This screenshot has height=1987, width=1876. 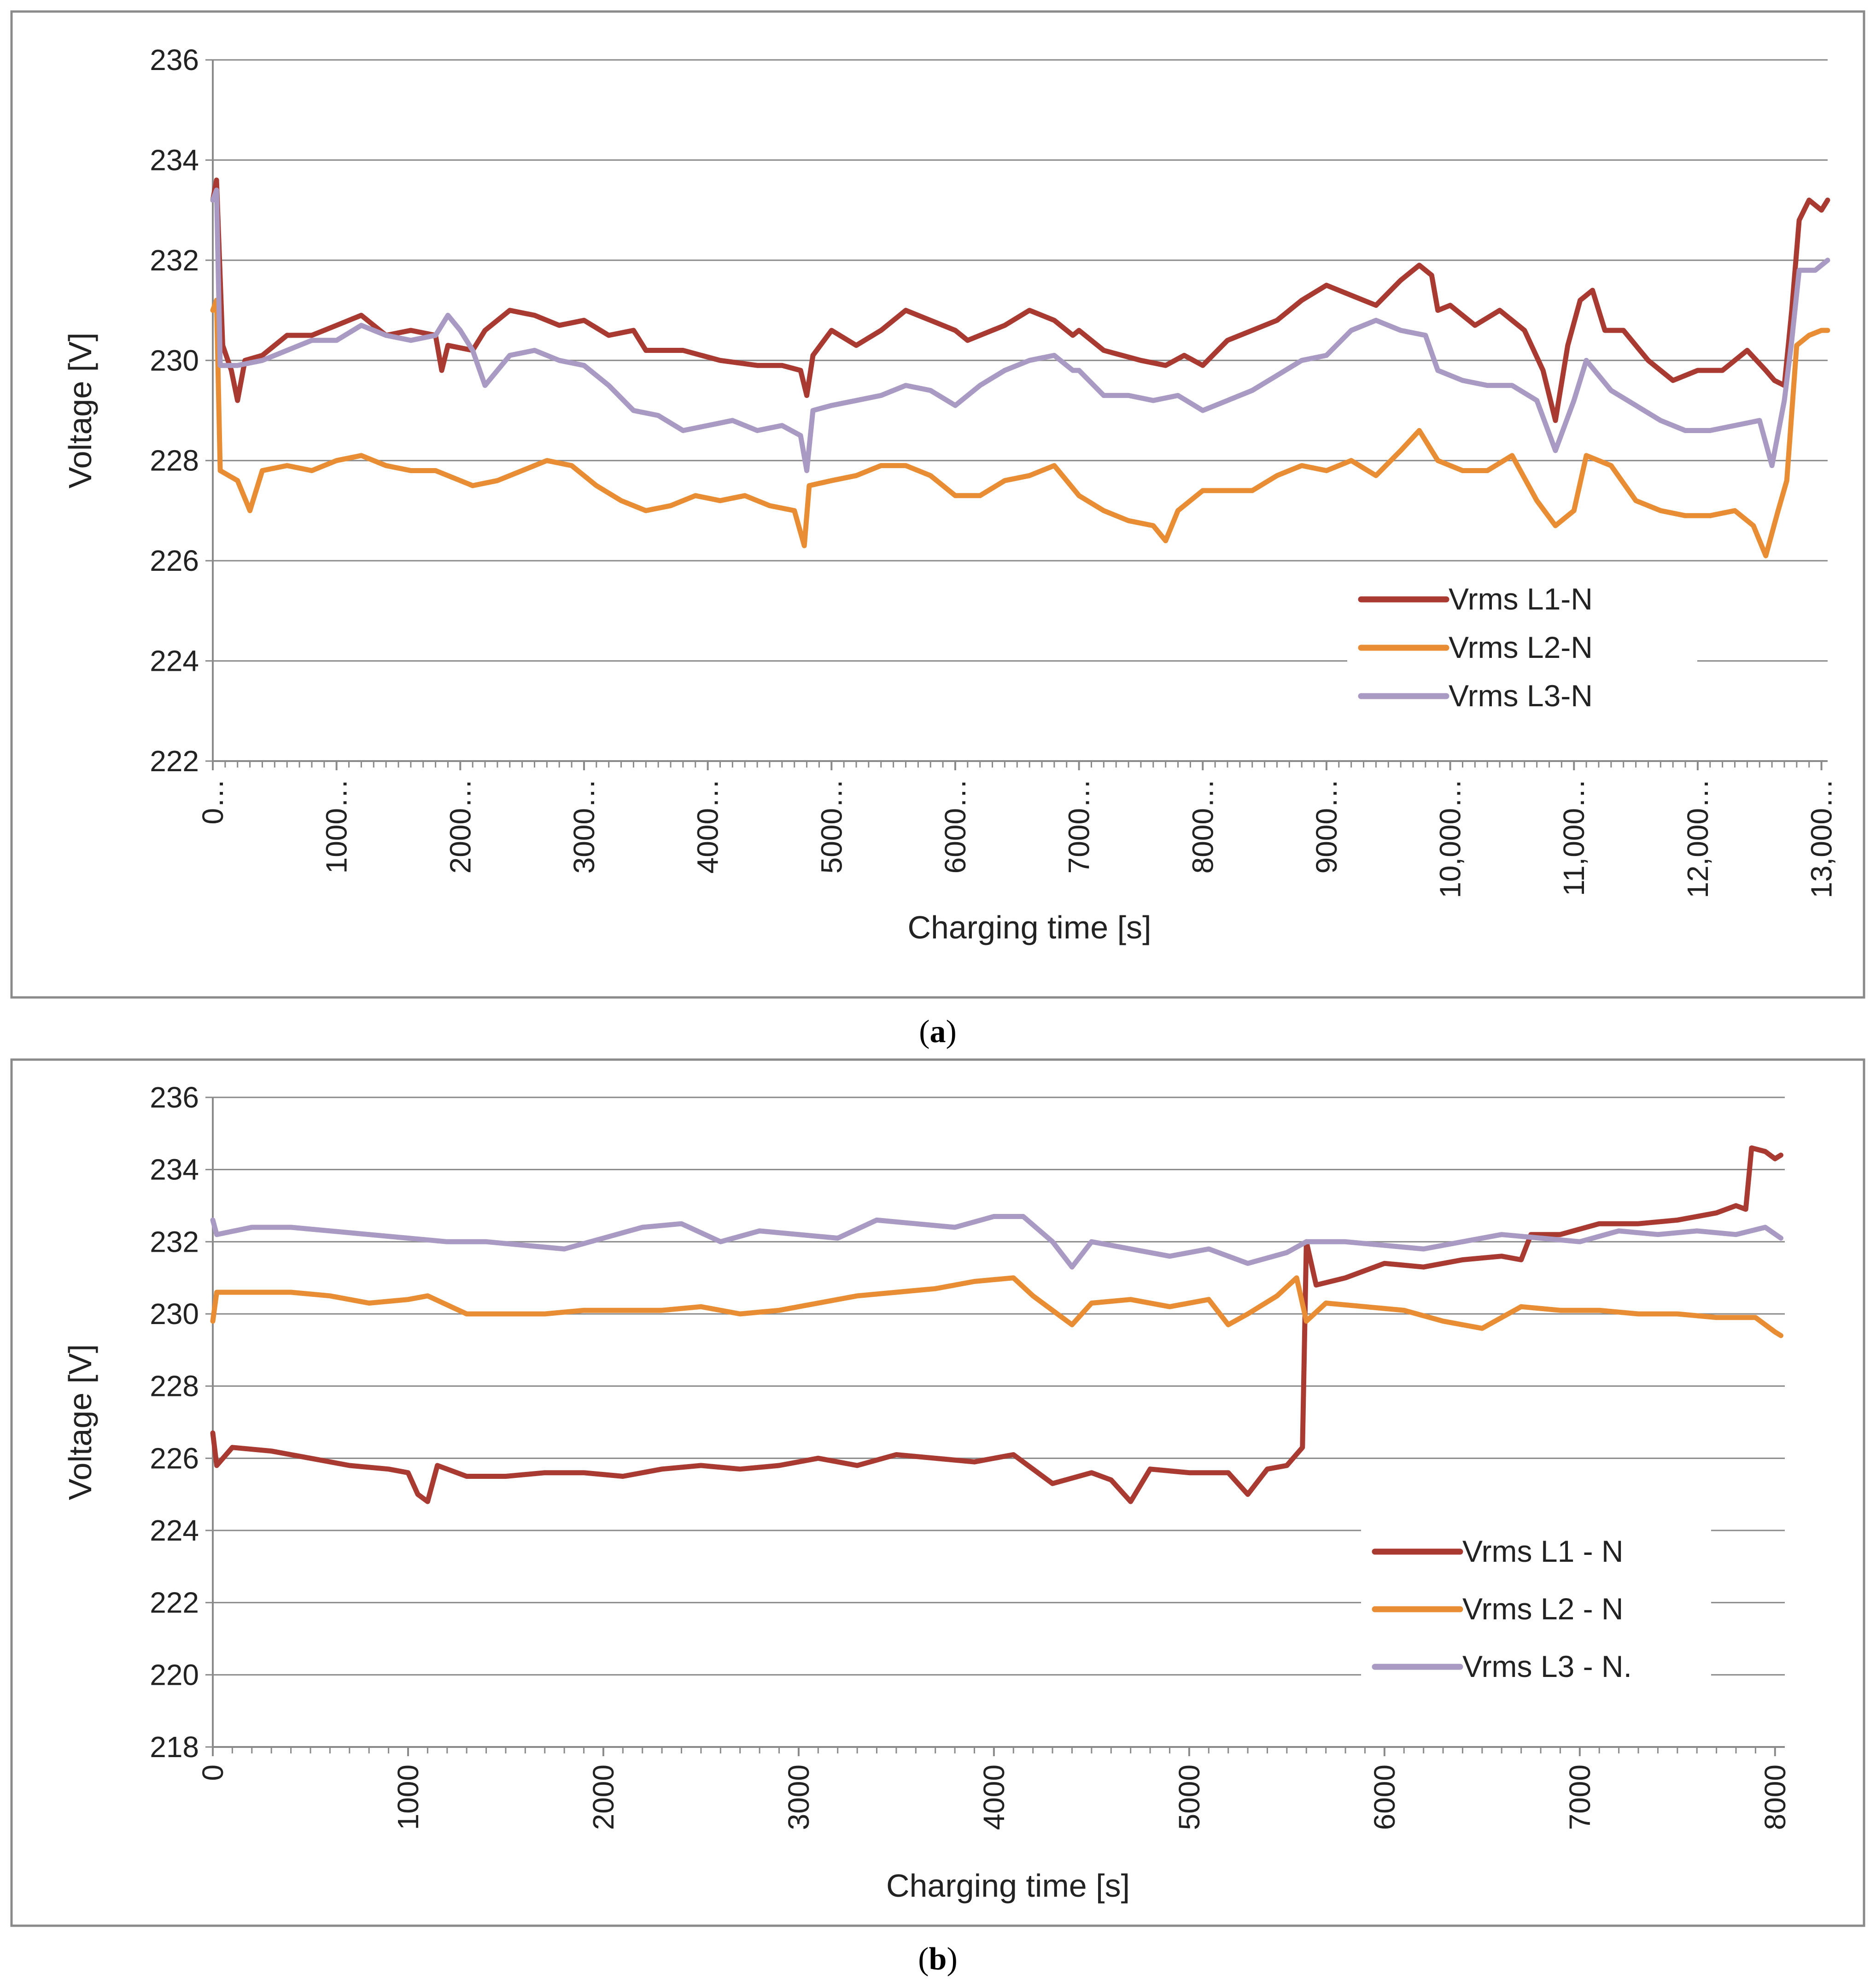 I want to click on y-tick-label: 218, so click(x=174, y=1747).